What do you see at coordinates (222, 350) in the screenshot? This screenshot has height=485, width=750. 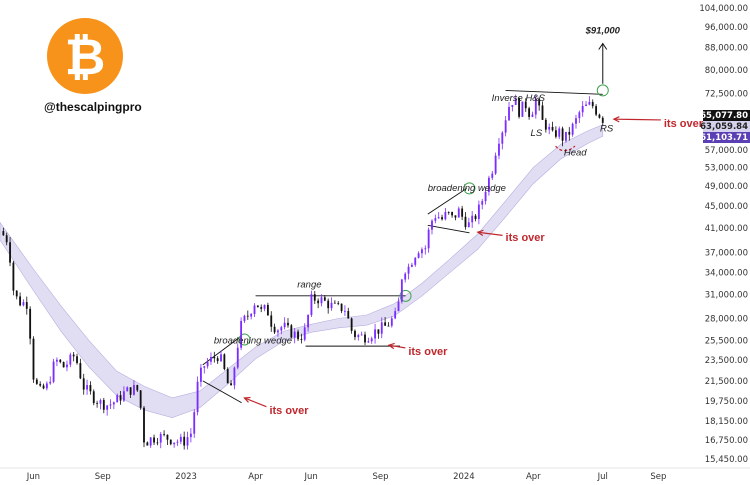 I see `wedge1-upper-line` at bounding box center [222, 350].